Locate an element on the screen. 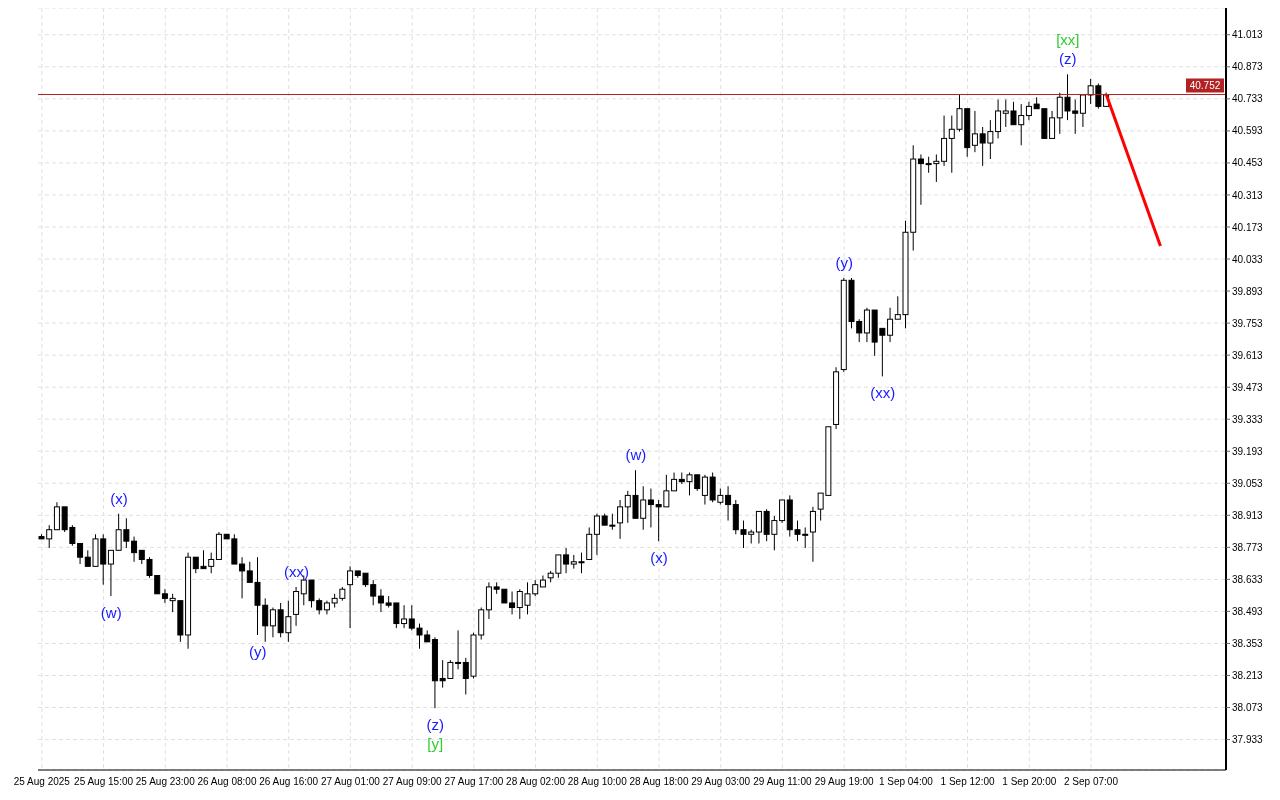 The image size is (1280, 800). x-tick-label: 29 Aug 03:00 is located at coordinates (721, 782).